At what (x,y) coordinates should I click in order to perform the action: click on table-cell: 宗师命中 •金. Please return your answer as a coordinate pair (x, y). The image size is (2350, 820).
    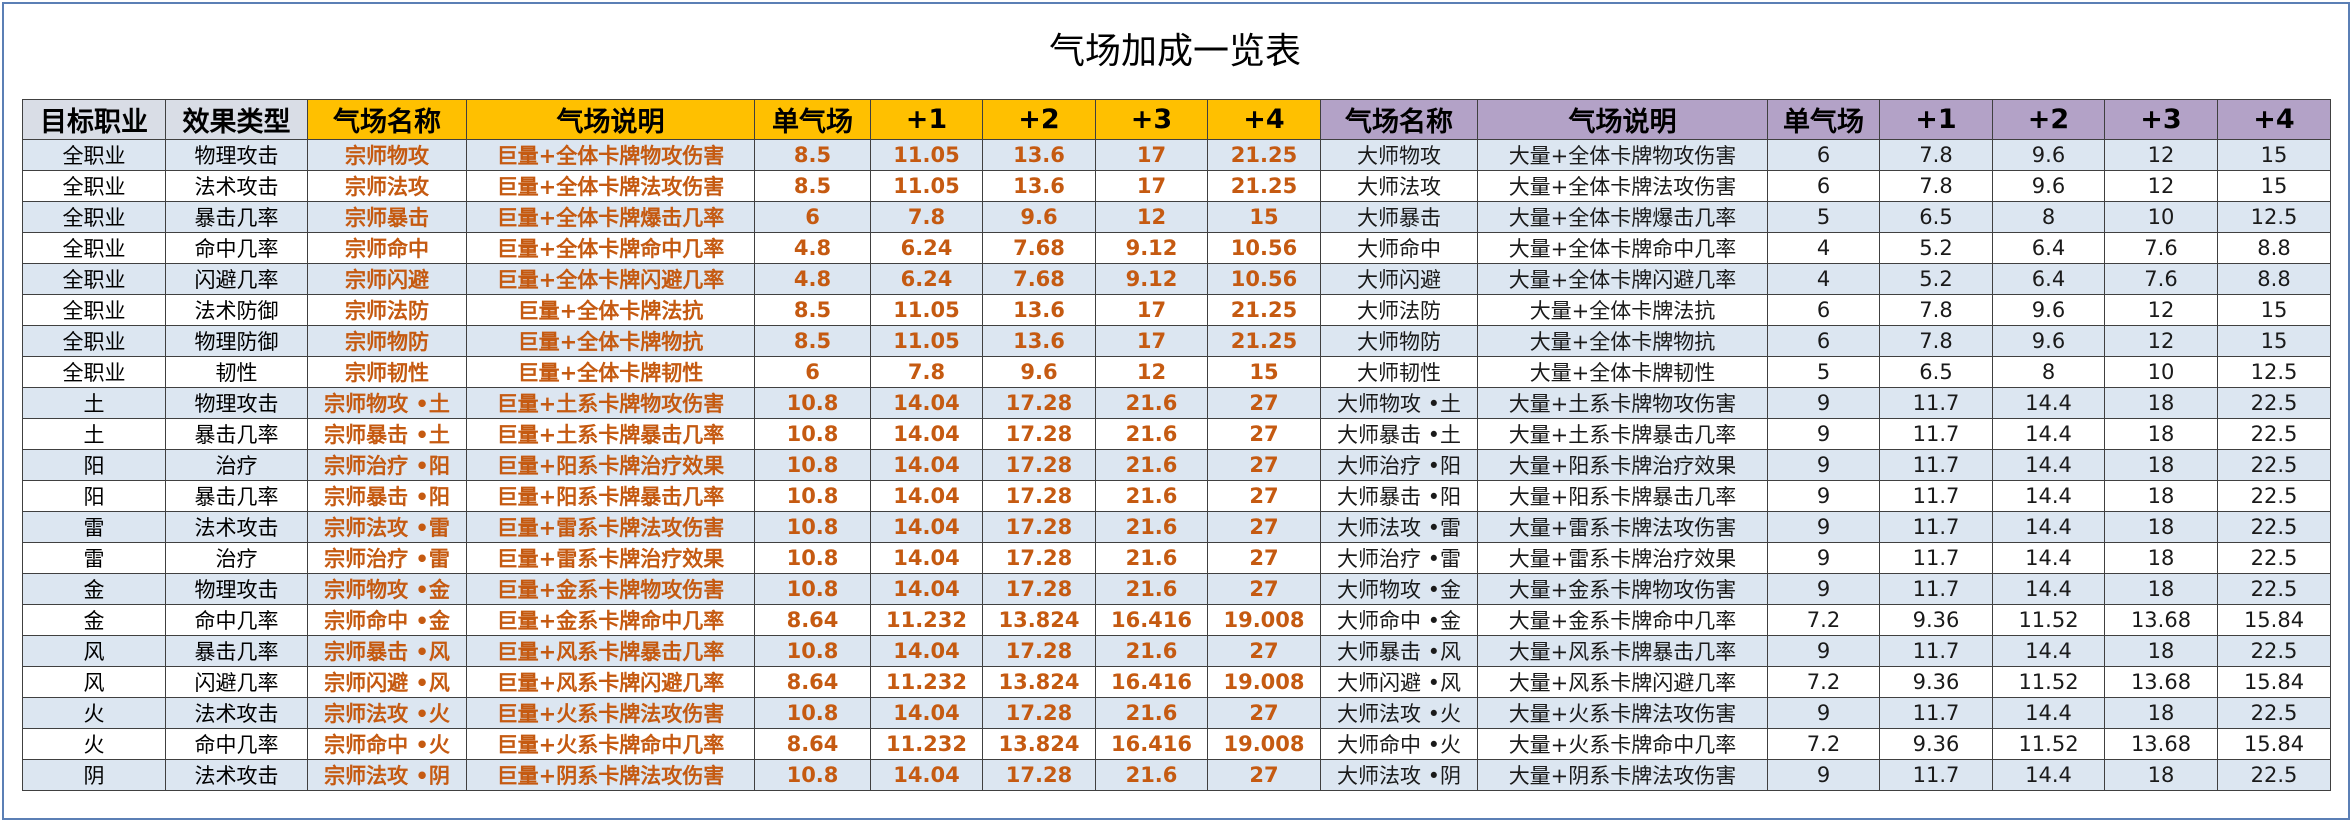
    Looking at the image, I should click on (387, 620).